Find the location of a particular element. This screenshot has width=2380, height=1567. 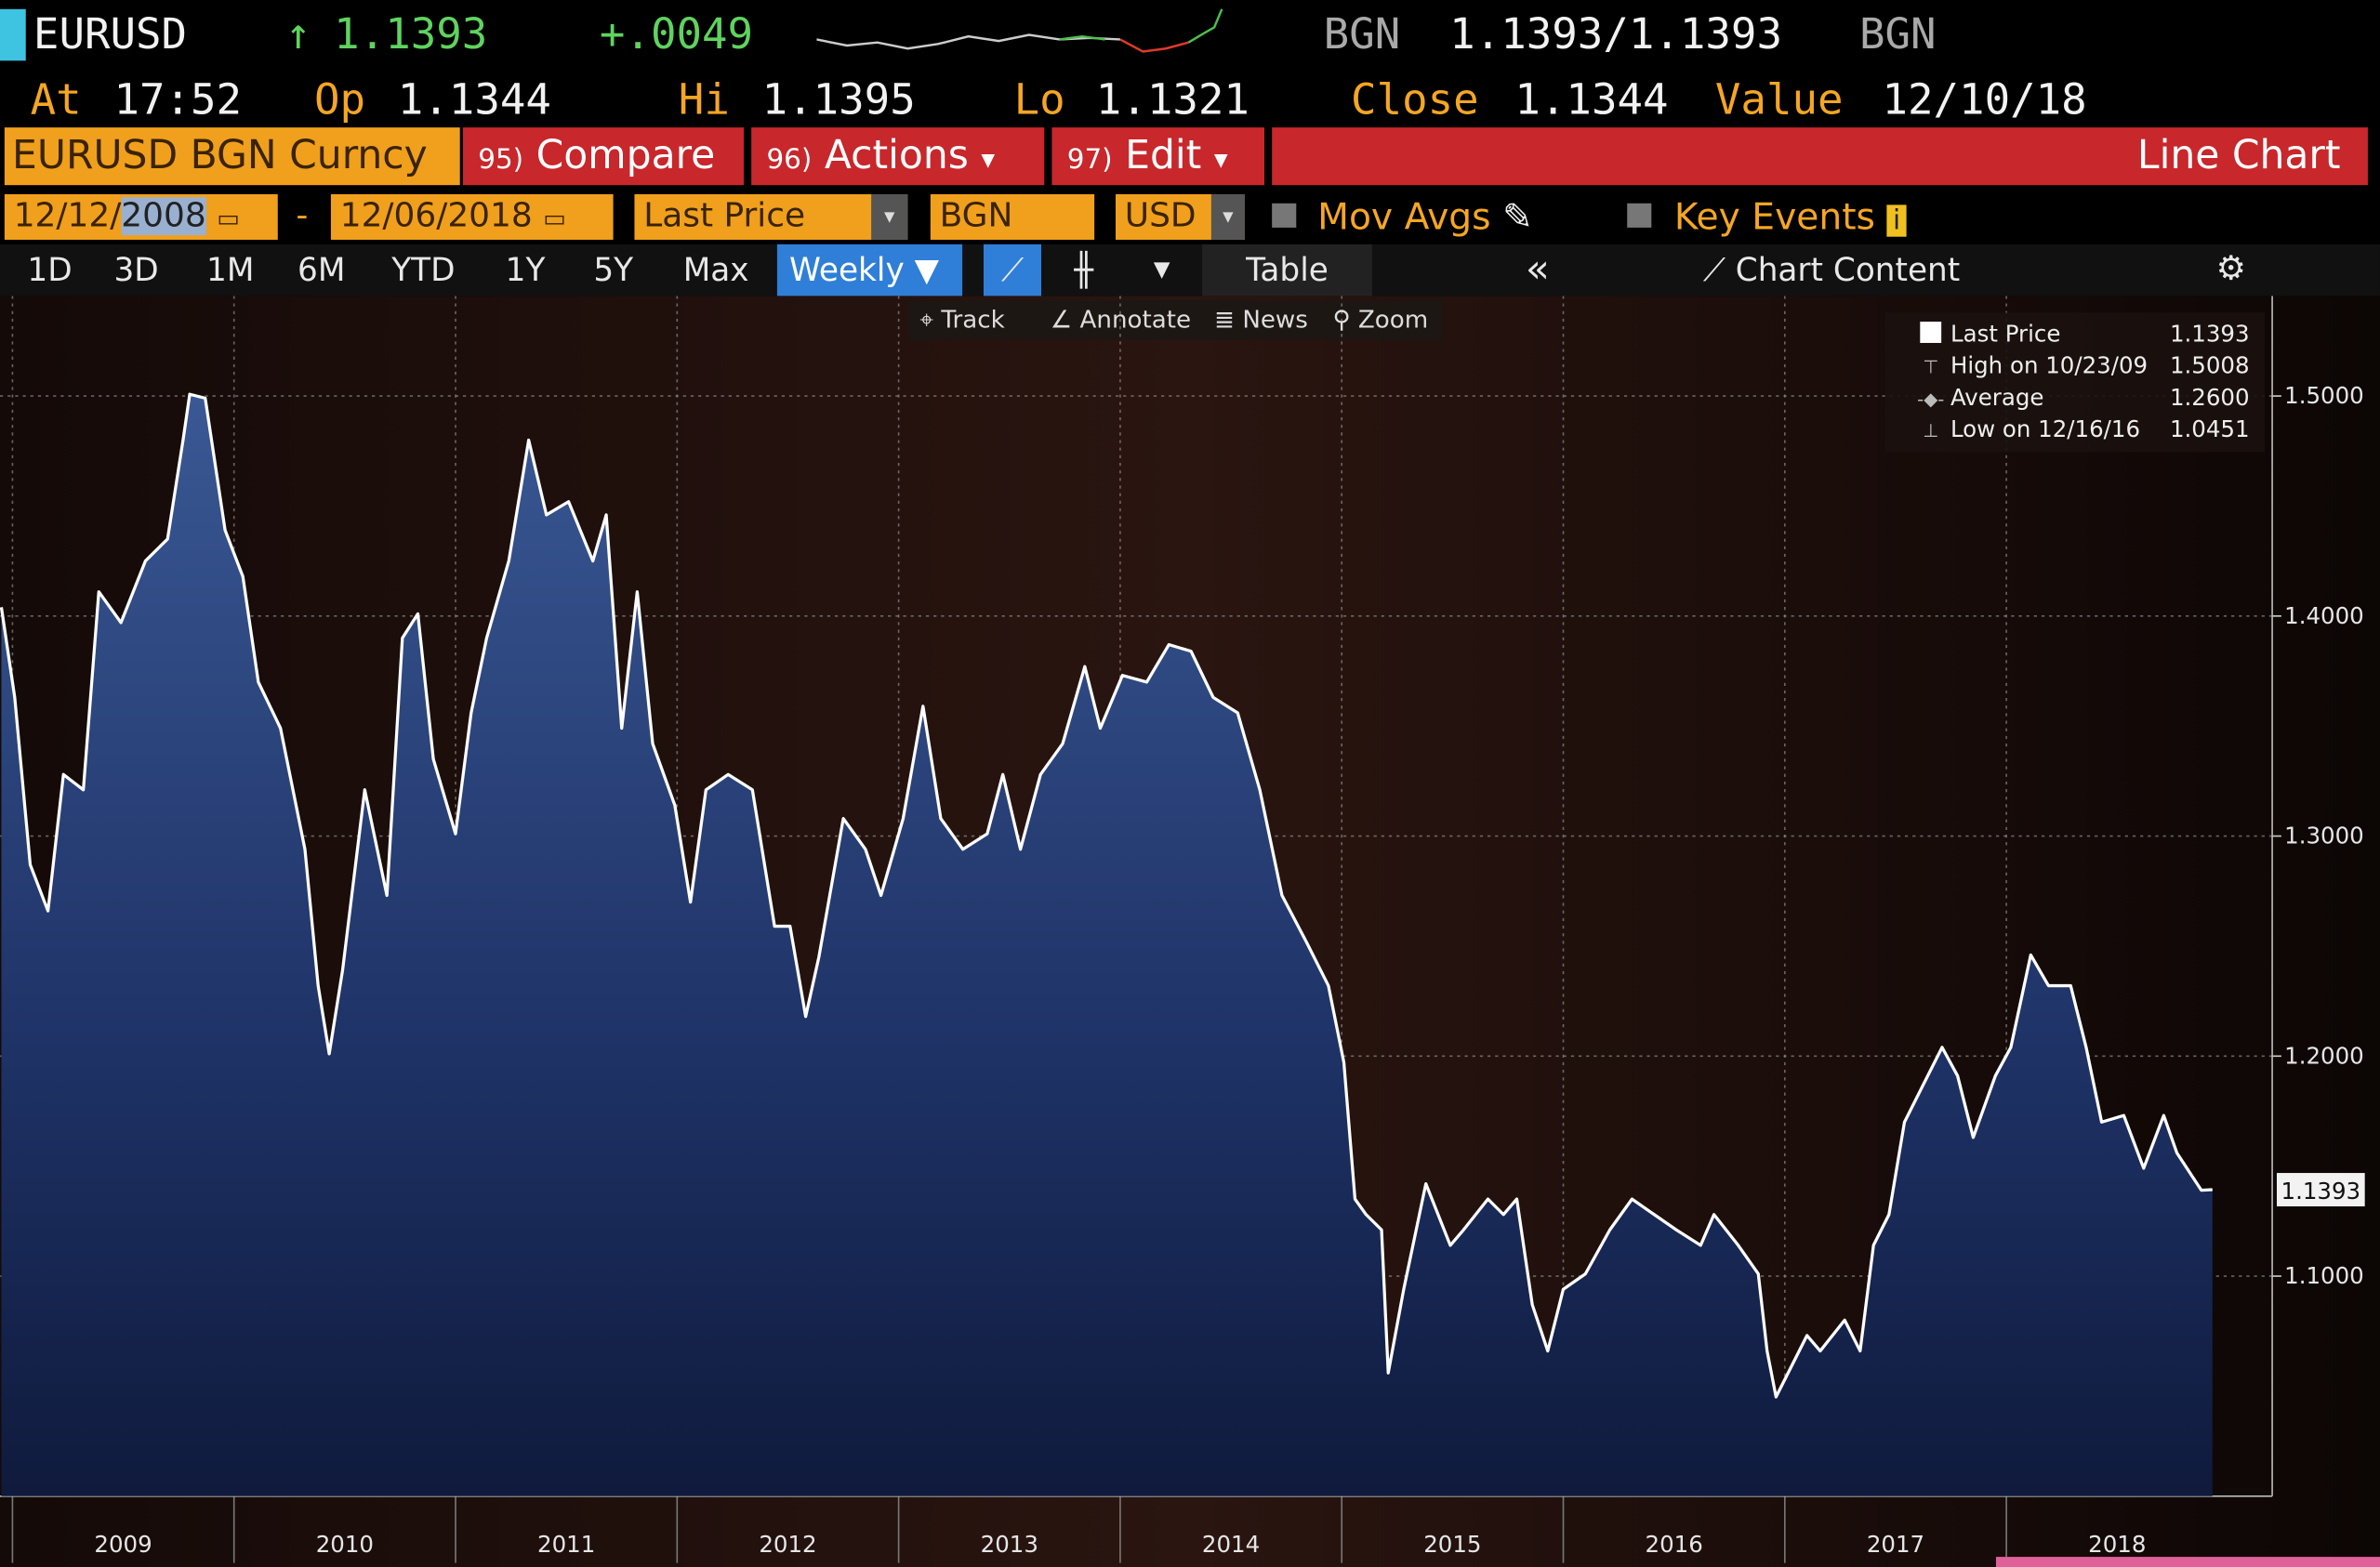

toolbar-bg is located at coordinates (1175, 320).